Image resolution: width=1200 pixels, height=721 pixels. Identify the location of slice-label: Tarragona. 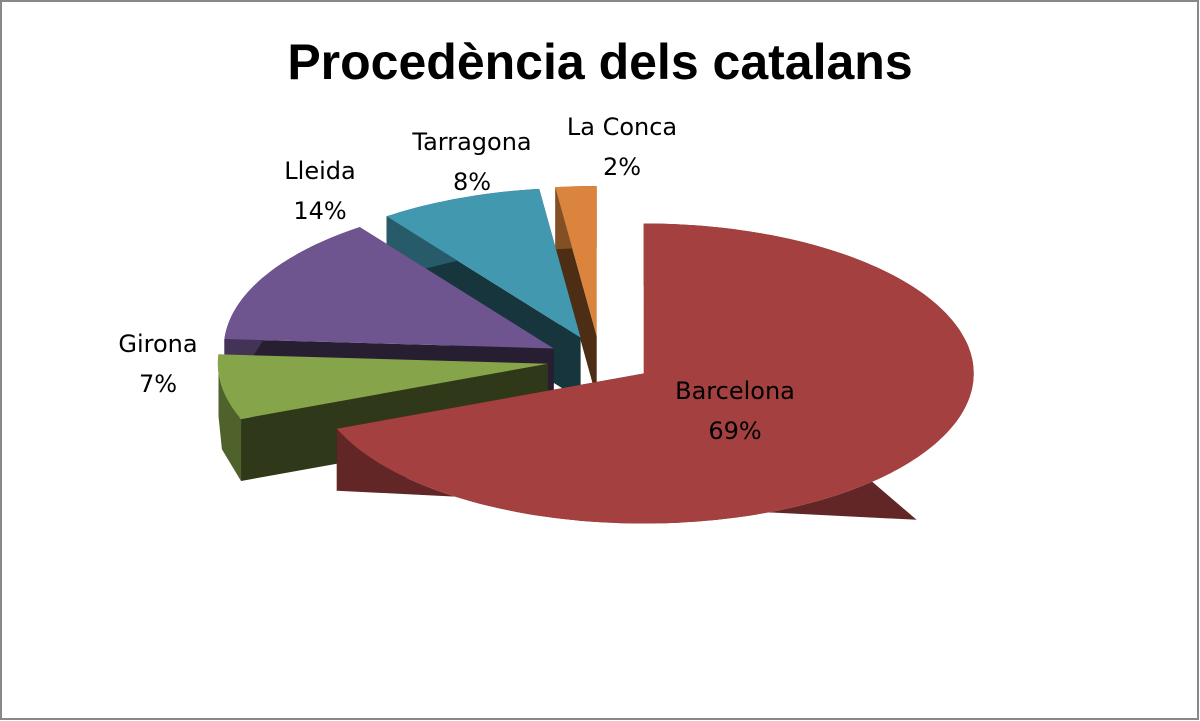
(471, 142).